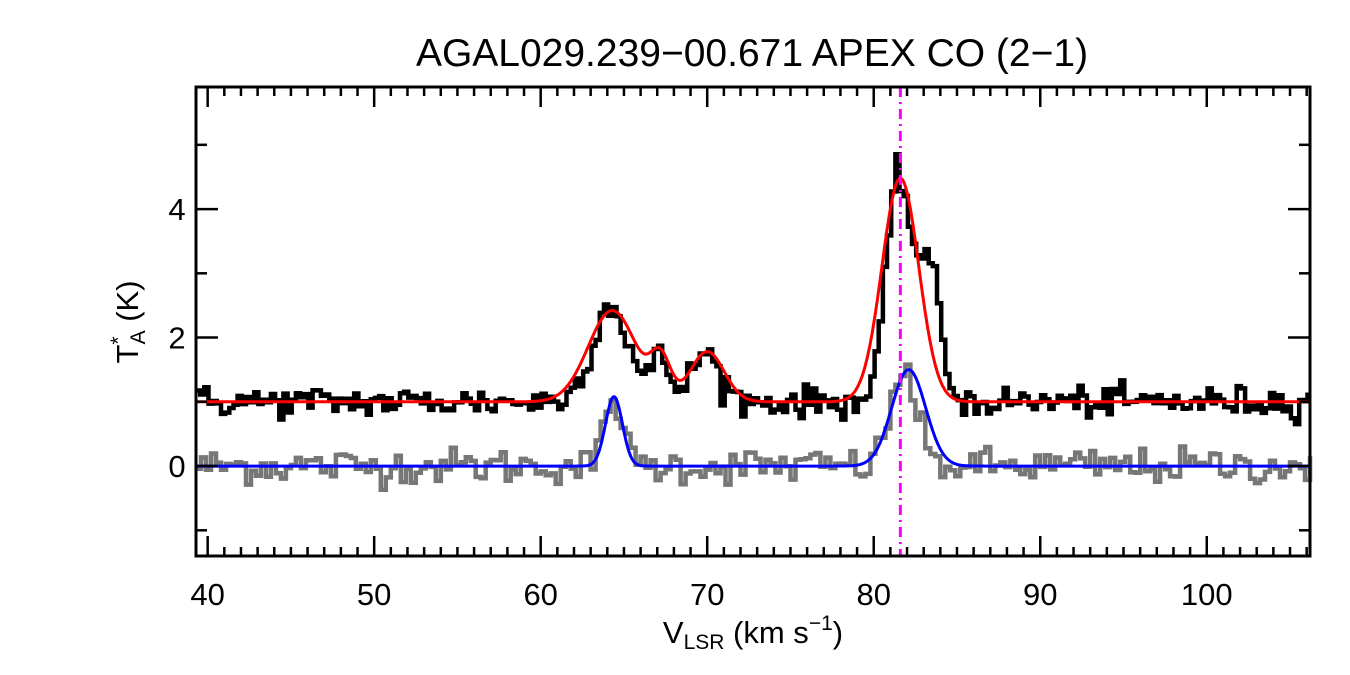 This screenshot has width=1350, height=675. What do you see at coordinates (1207, 594) in the screenshot?
I see `x-tick-label: 100` at bounding box center [1207, 594].